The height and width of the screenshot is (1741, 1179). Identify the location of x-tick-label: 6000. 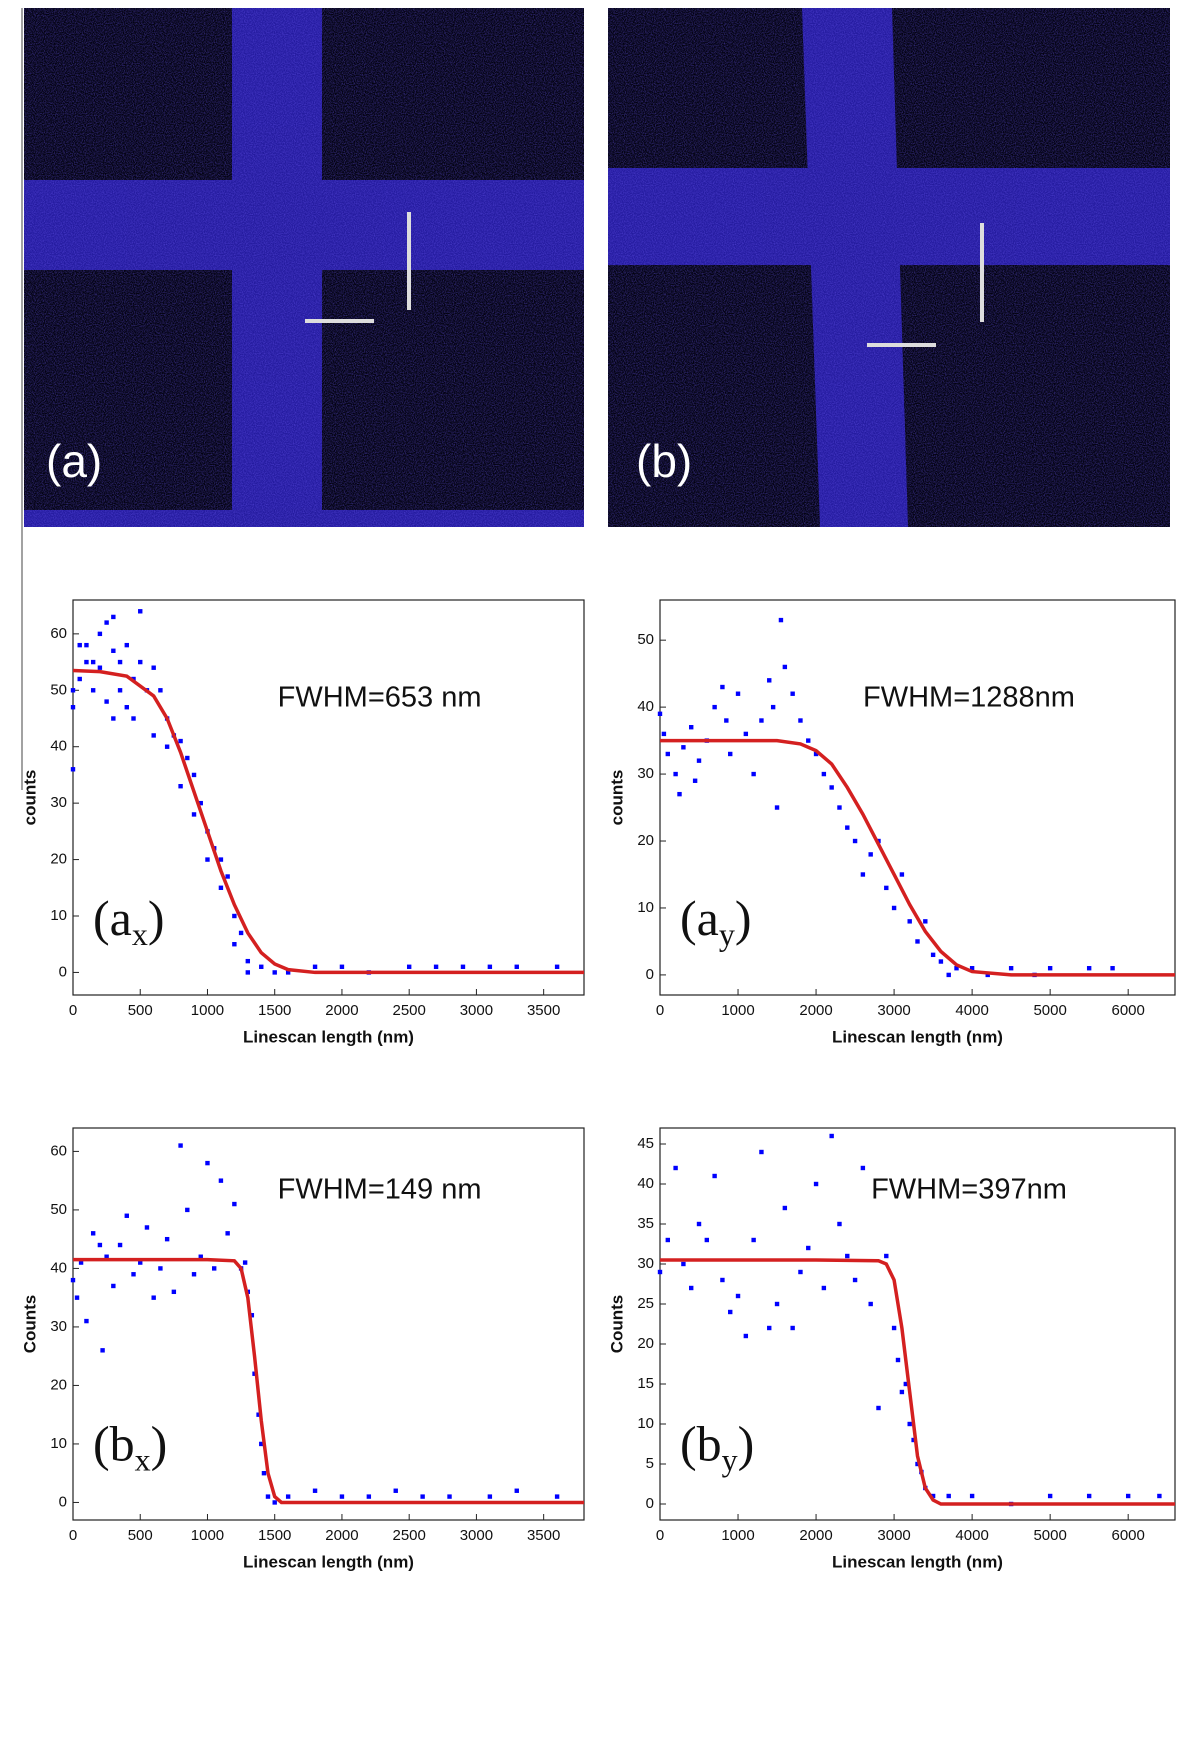
(1127, 1535).